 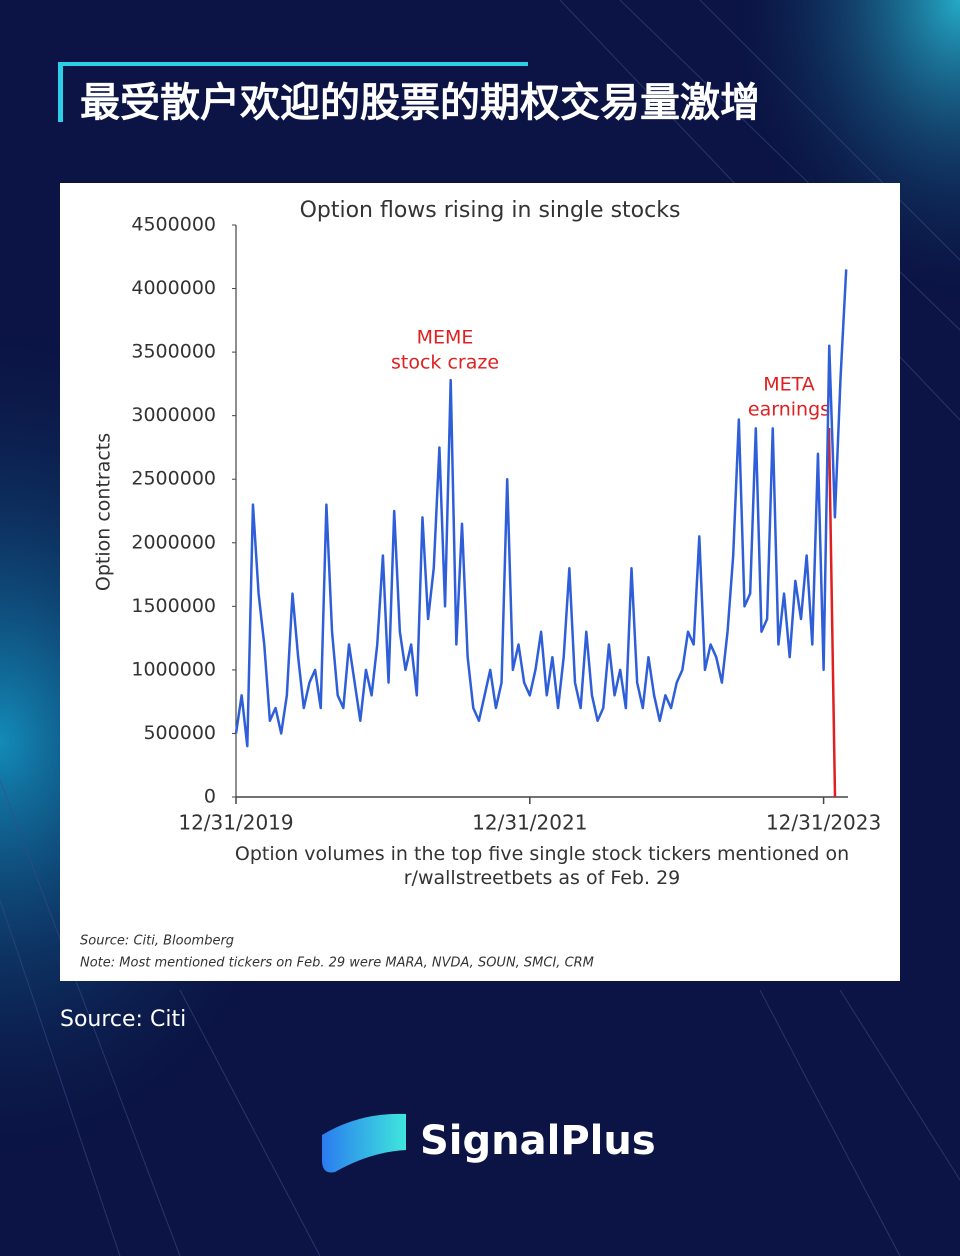 I want to click on y-tick-label: 0, so click(x=210, y=797).